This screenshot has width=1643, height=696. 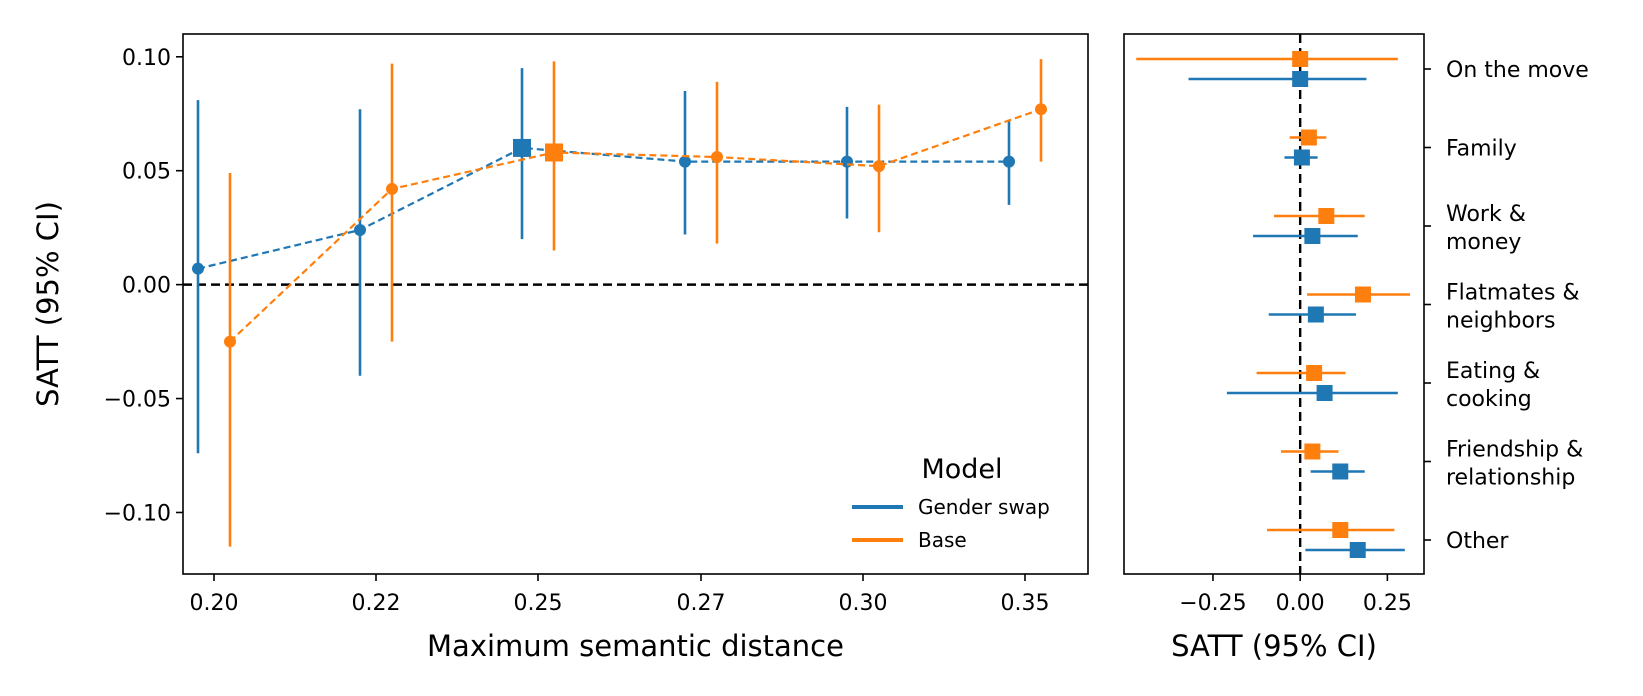 I want to click on x-axis-title: Maximum semantic distance, so click(x=635, y=646).